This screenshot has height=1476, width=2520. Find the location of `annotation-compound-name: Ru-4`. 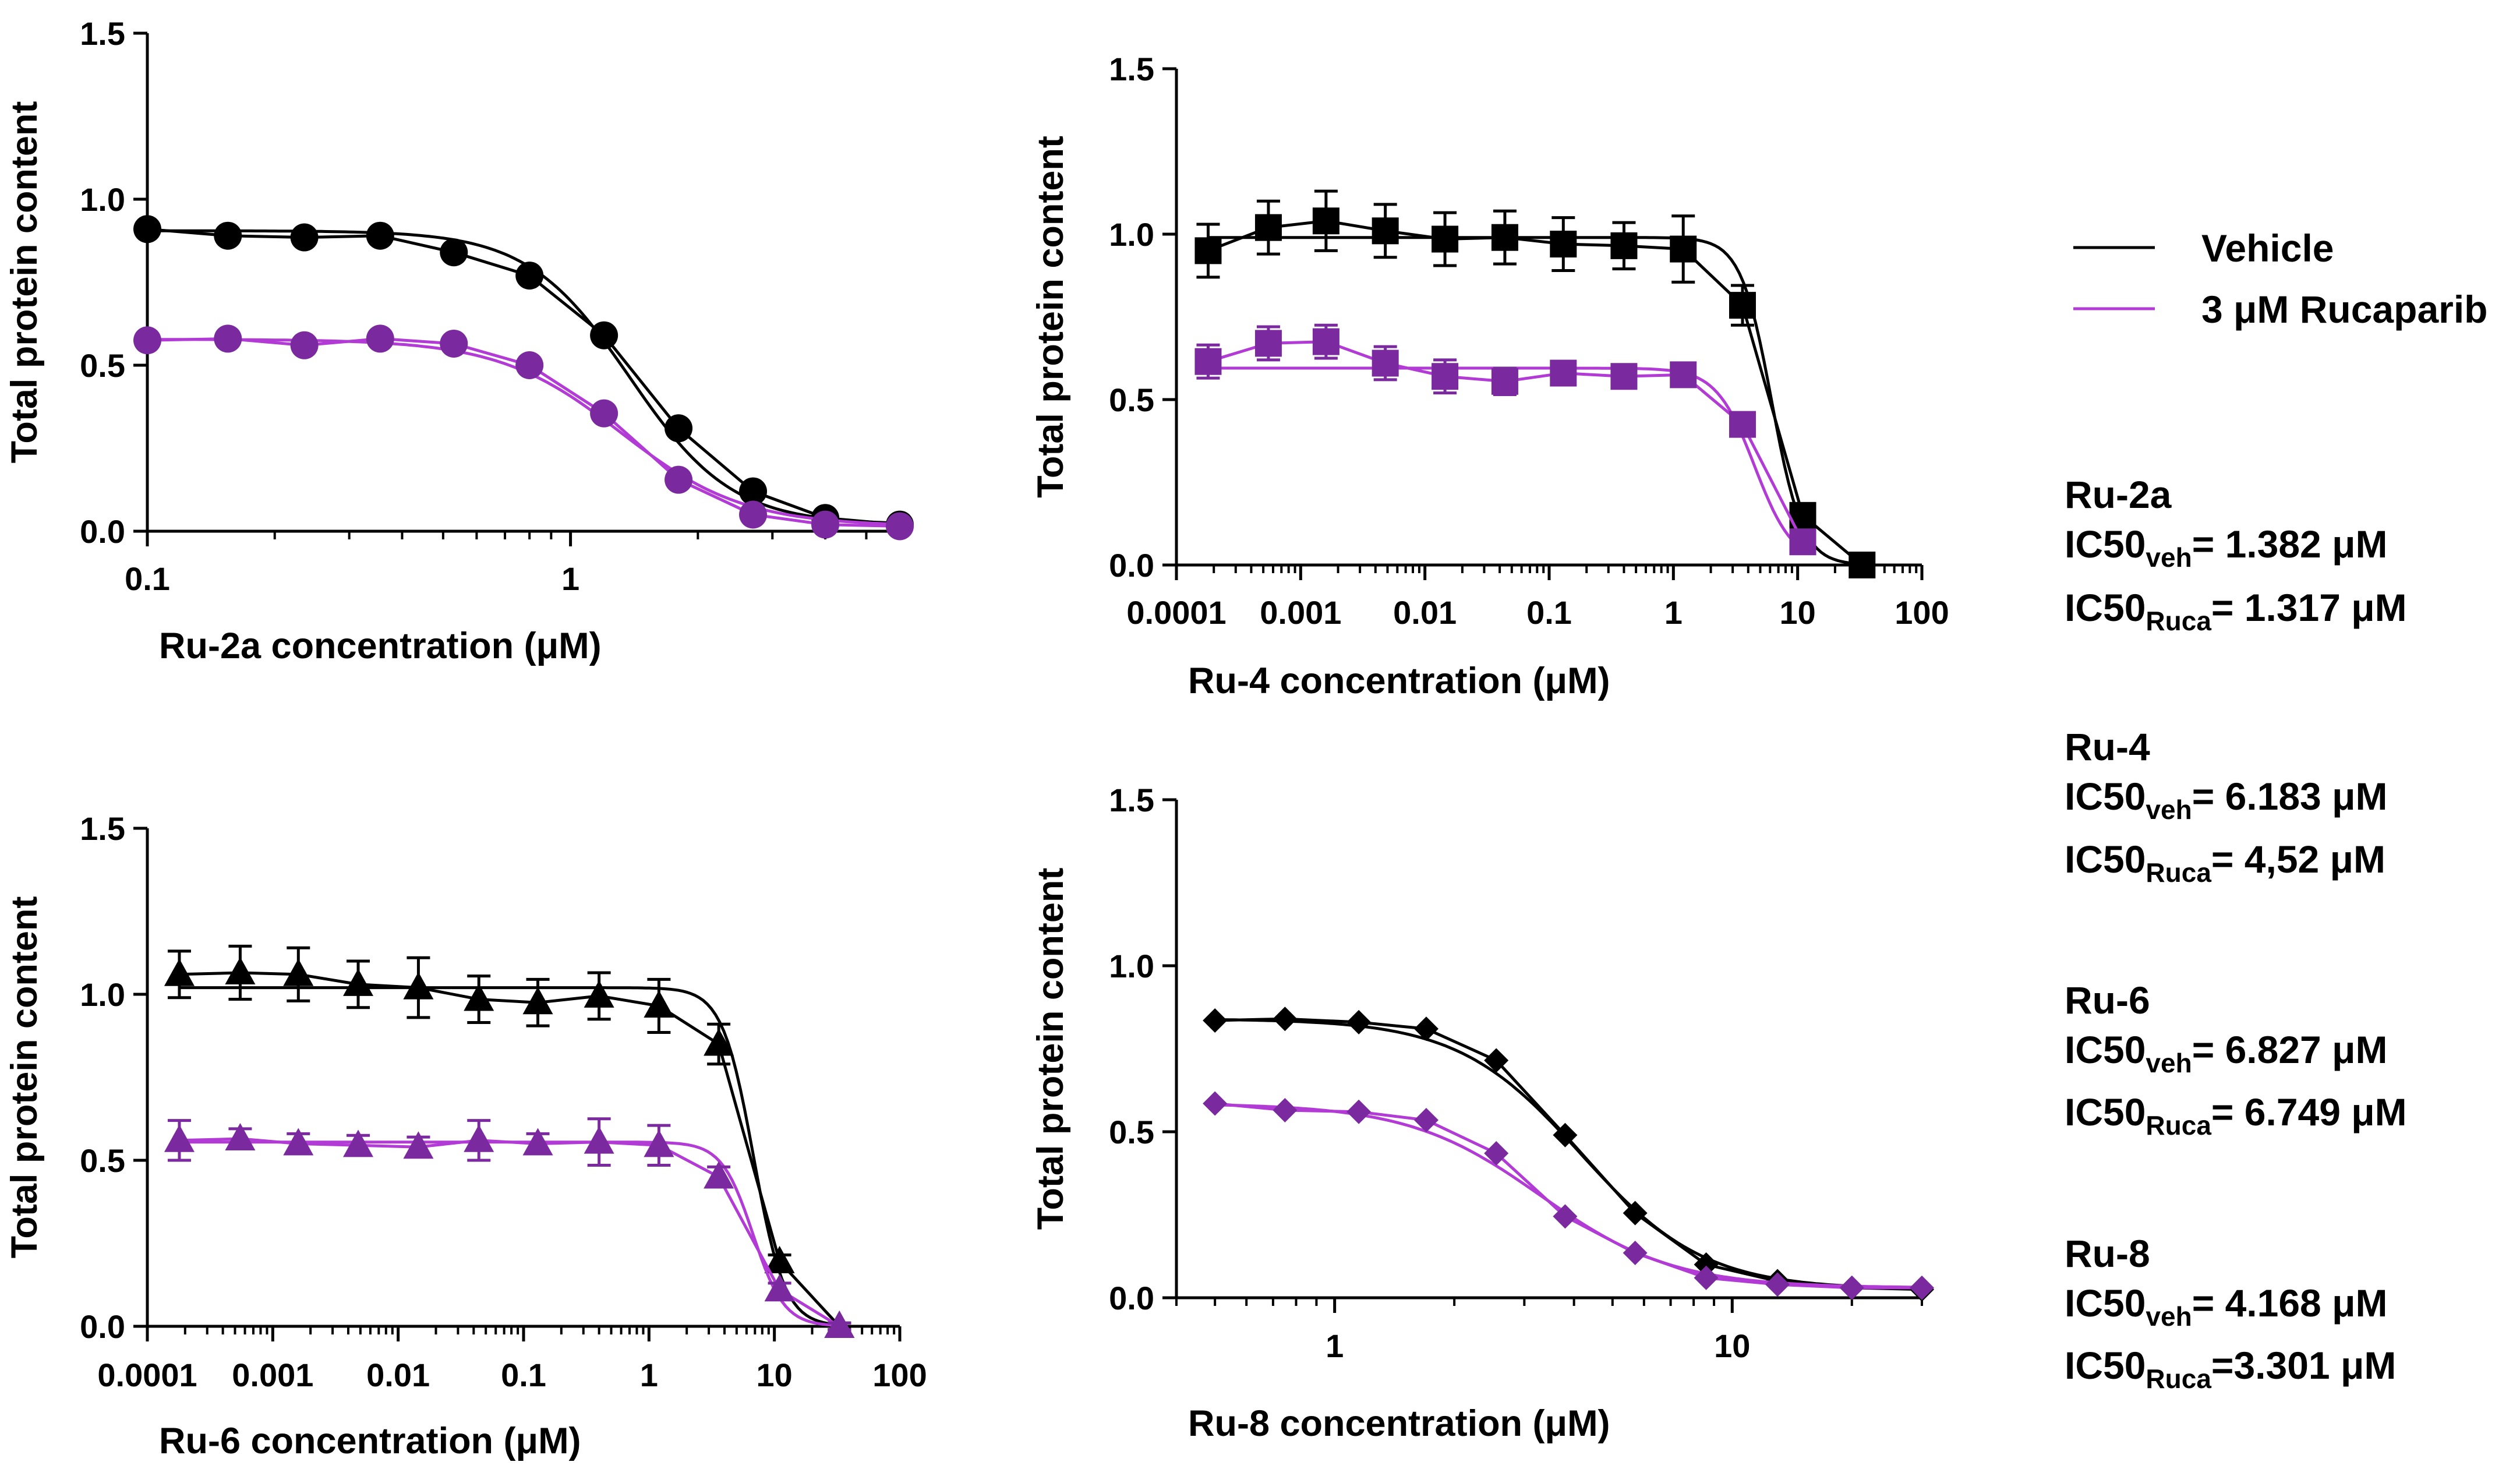

annotation-compound-name: Ru-4 is located at coordinates (2107, 747).